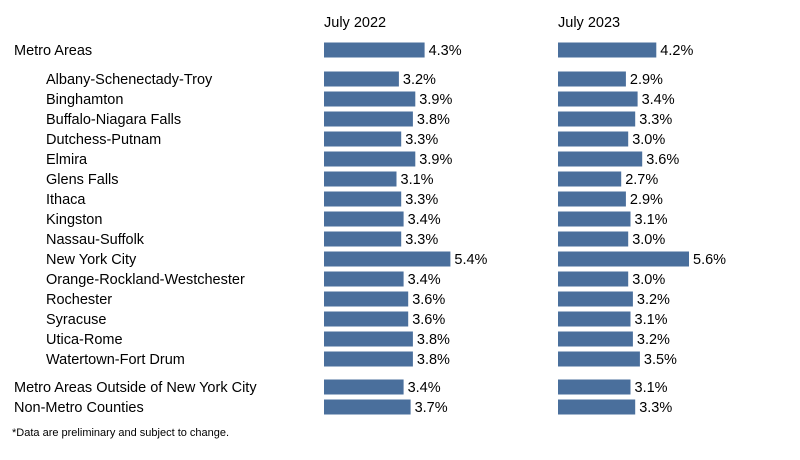  I want to click on category-label: Watertown-Fort Drum, so click(115, 360).